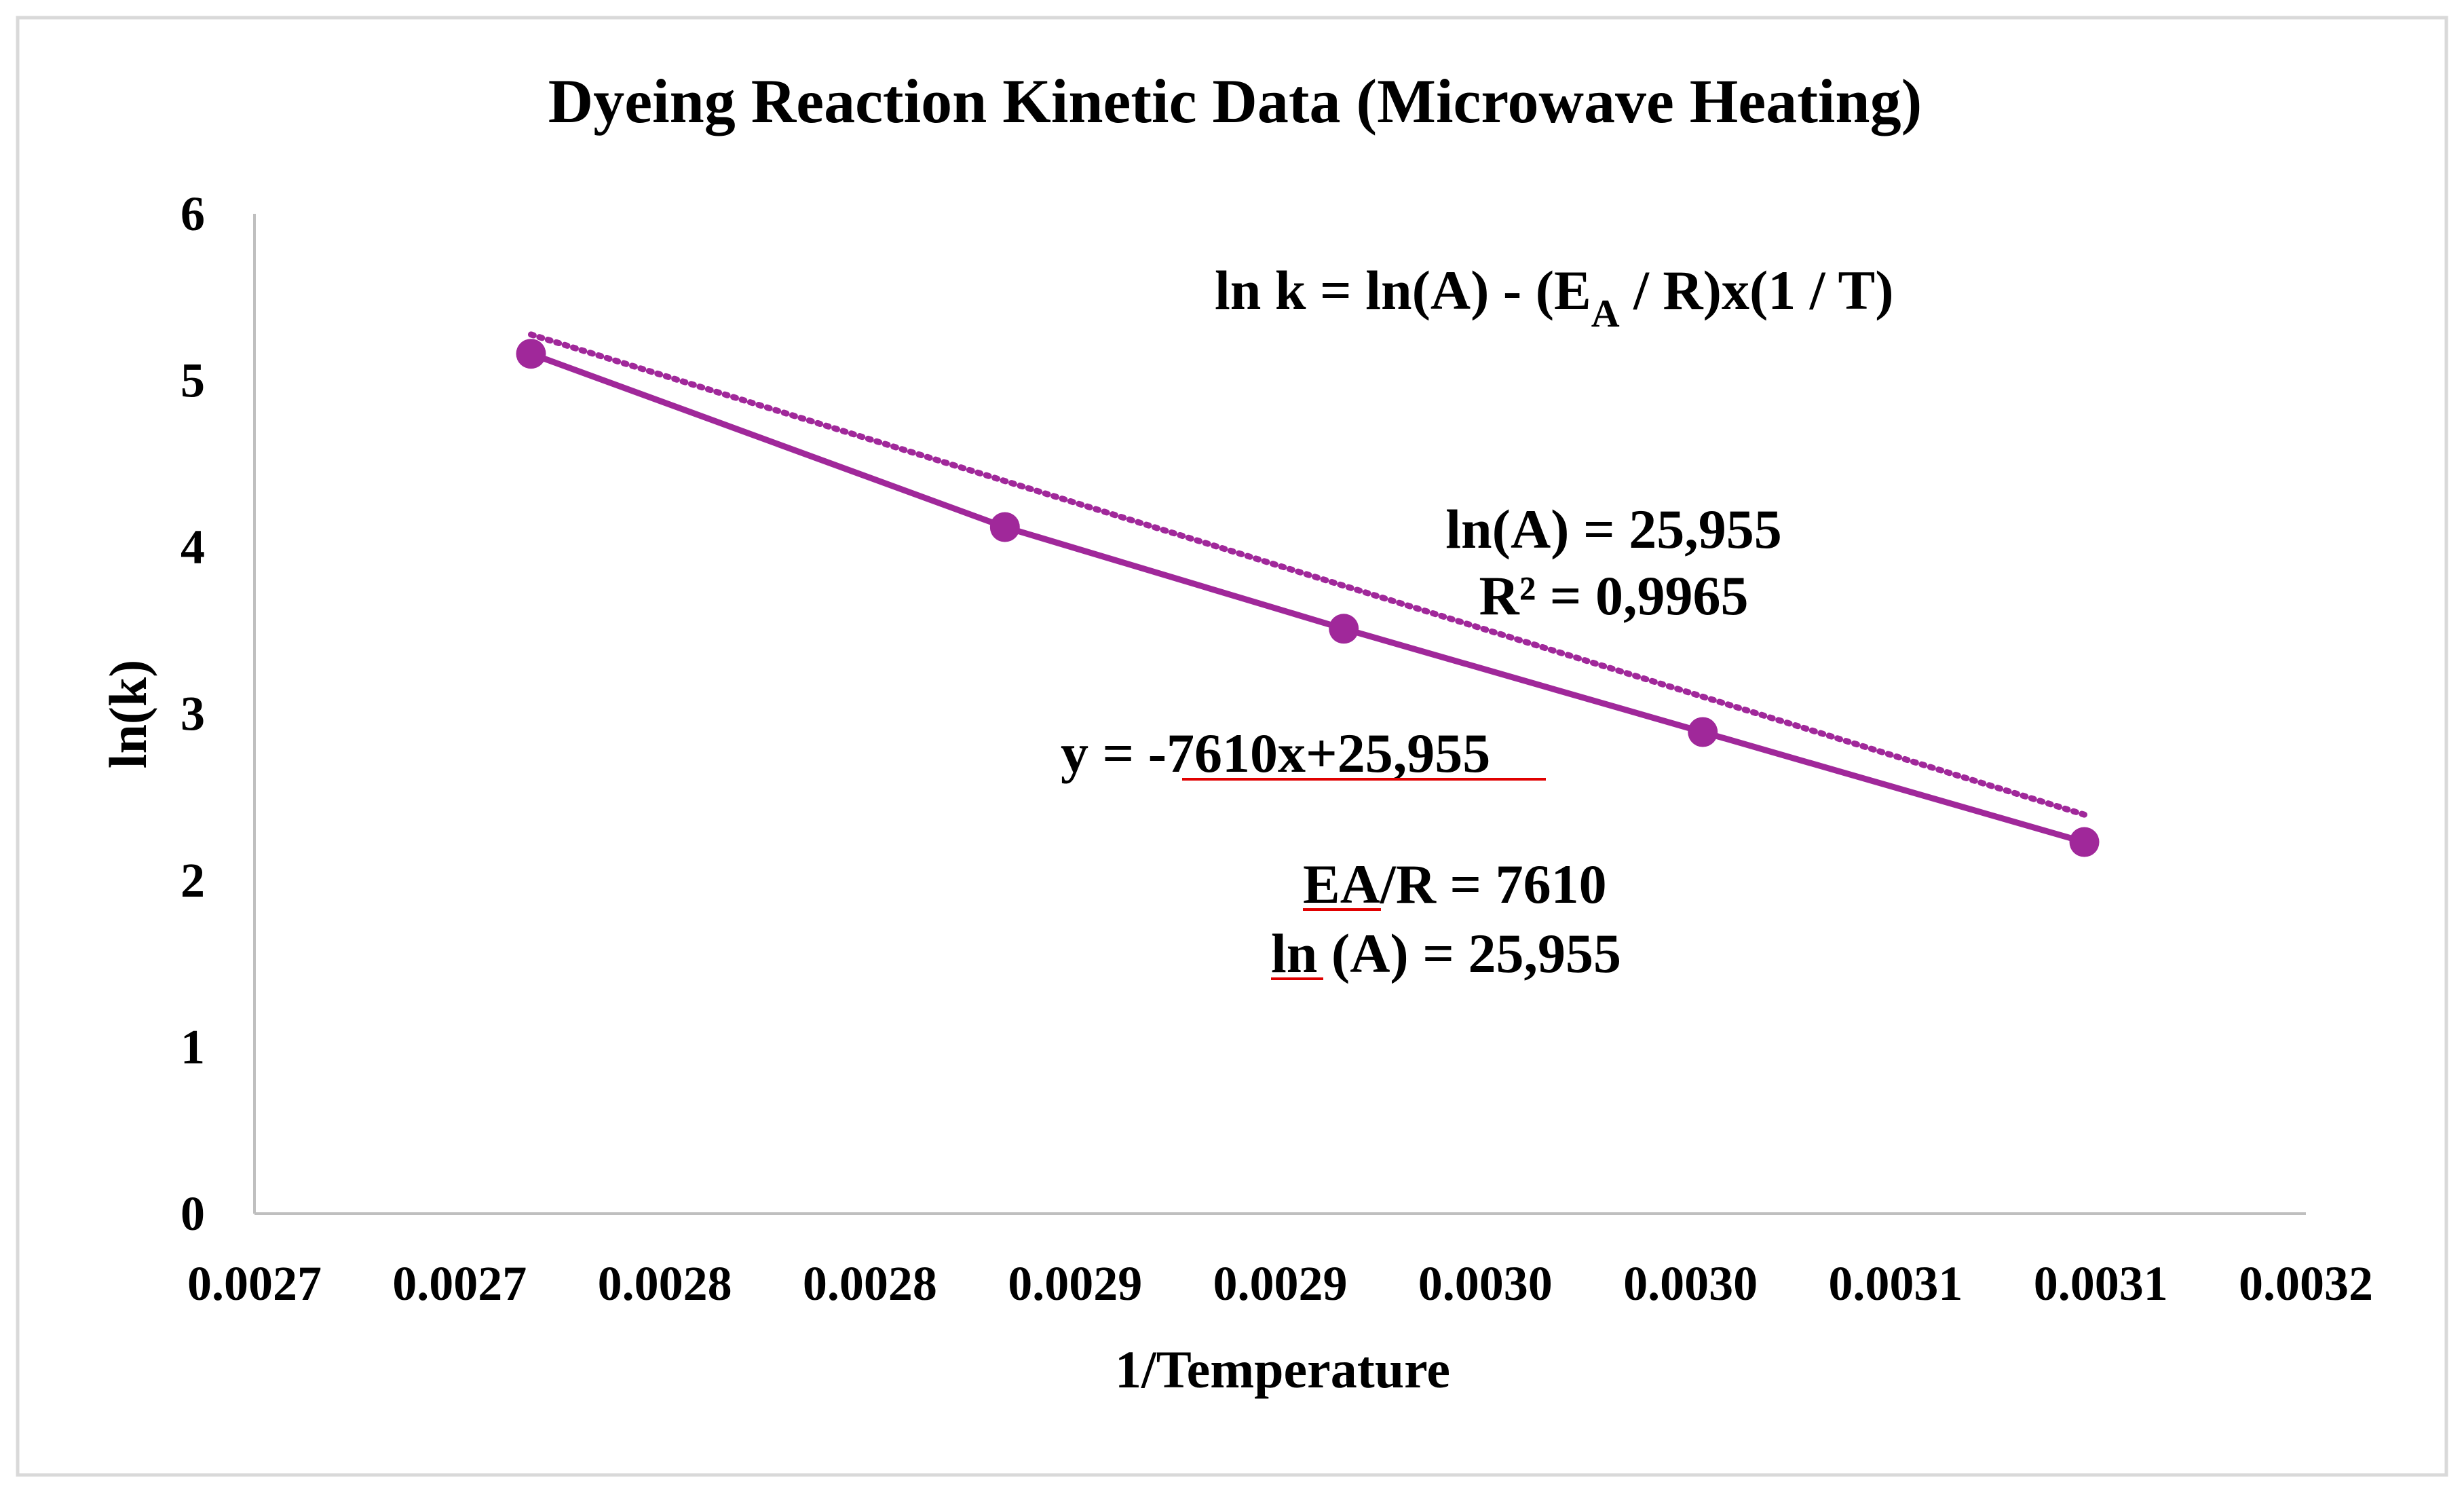 The image size is (2464, 1496). I want to click on x-tick-label-1: 0.0027, so click(459, 1283).